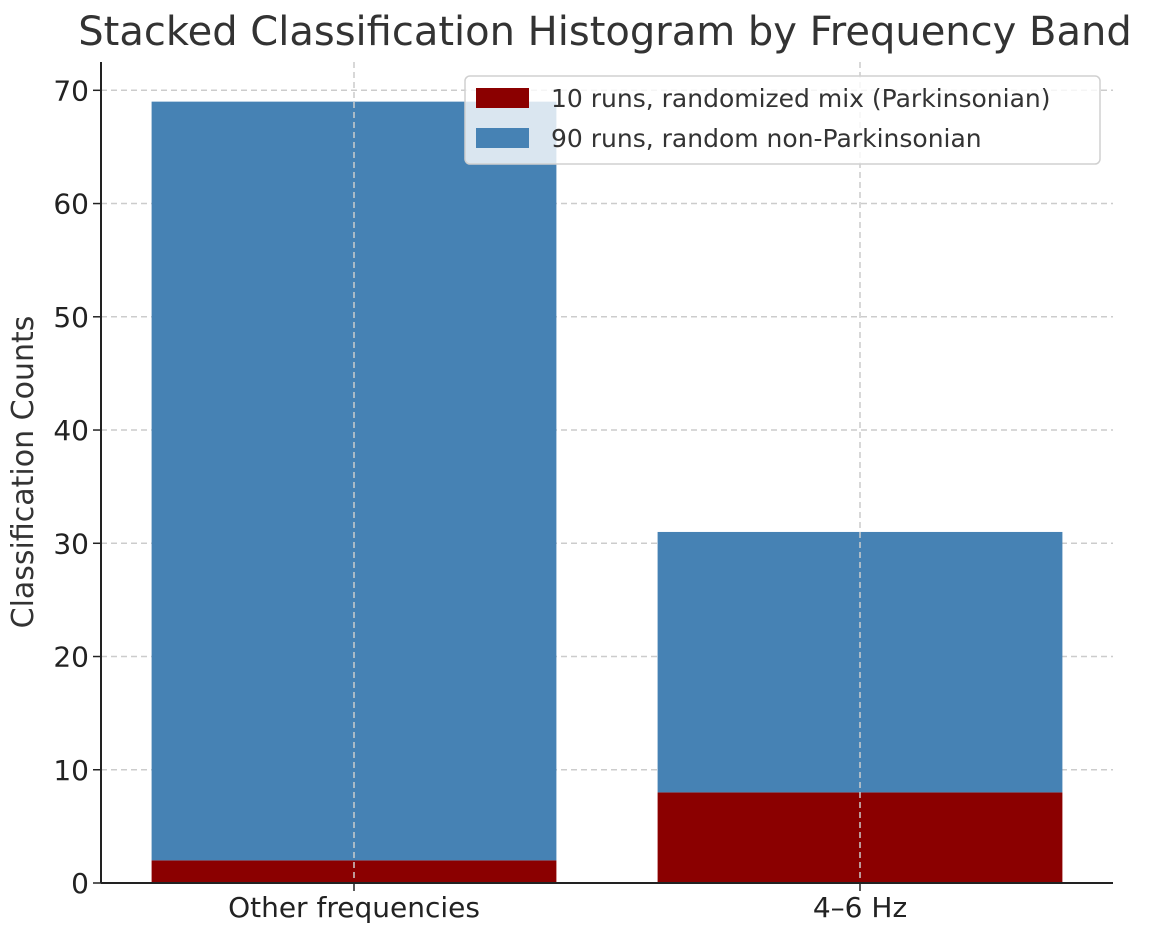 This screenshot has width=1176, height=932. Describe the element at coordinates (71, 204) in the screenshot. I see `y-tick-label: 60` at that location.